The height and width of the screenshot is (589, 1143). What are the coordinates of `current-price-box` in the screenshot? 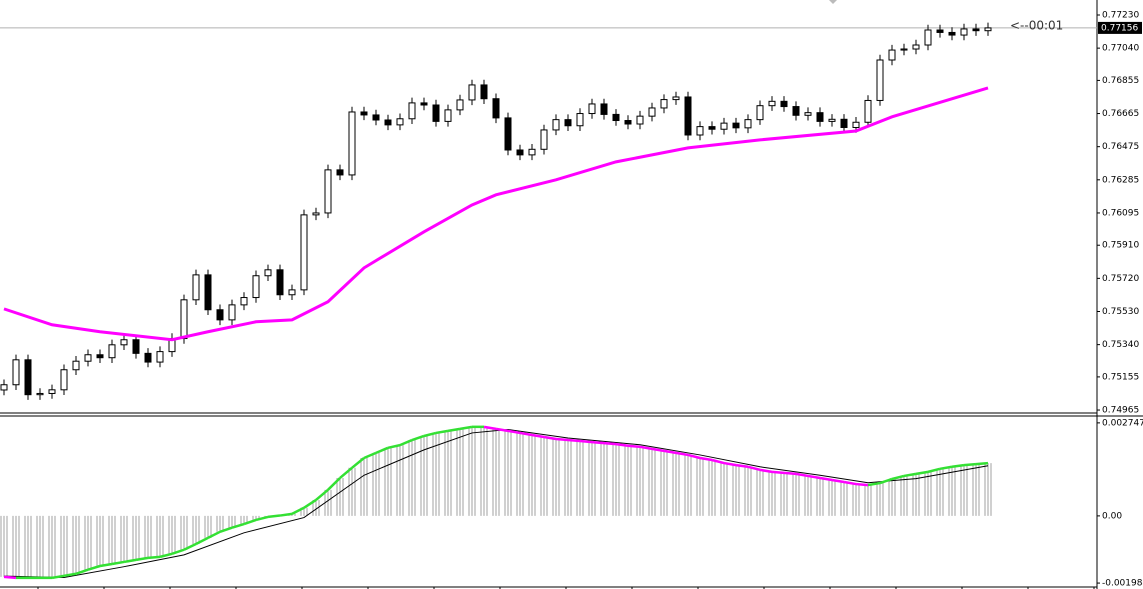 It's located at (1120, 27).